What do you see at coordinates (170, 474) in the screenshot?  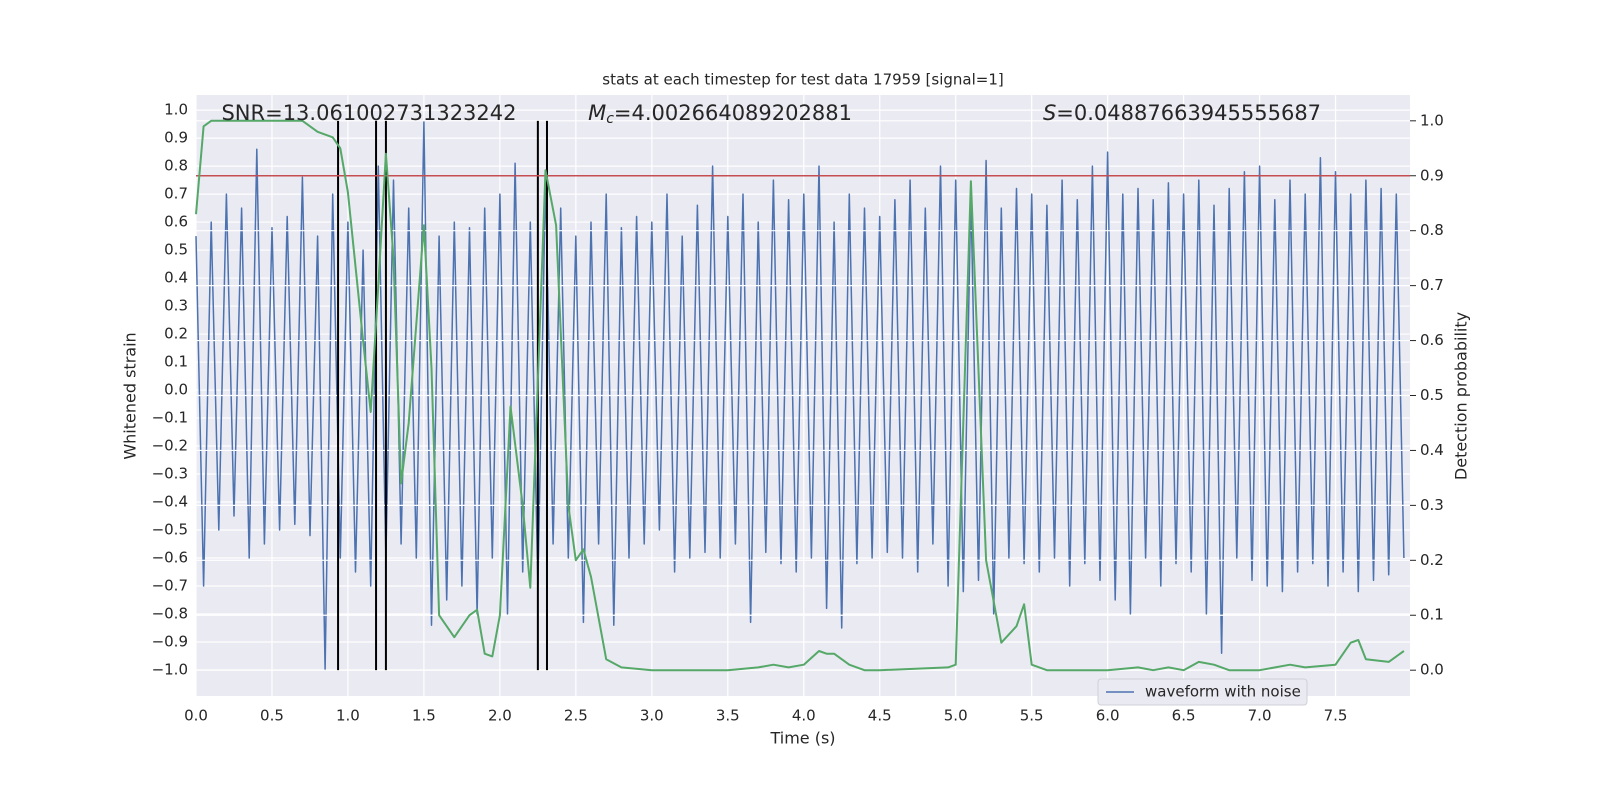 I see `y-tick-label: −0.3` at bounding box center [170, 474].